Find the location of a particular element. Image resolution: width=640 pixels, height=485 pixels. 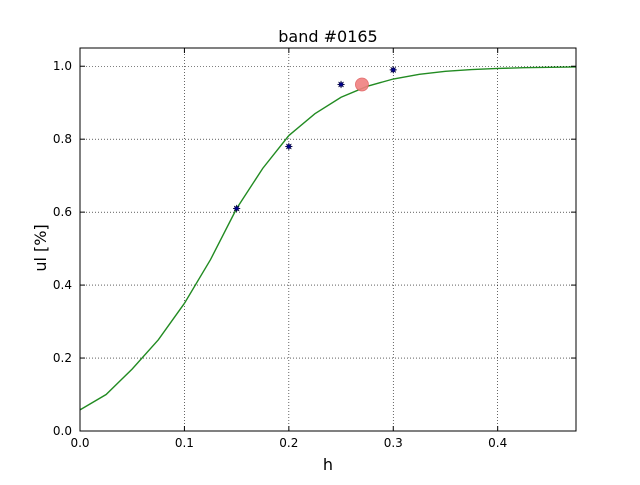

y-tick-label-3: 0.6 is located at coordinates (62, 212).